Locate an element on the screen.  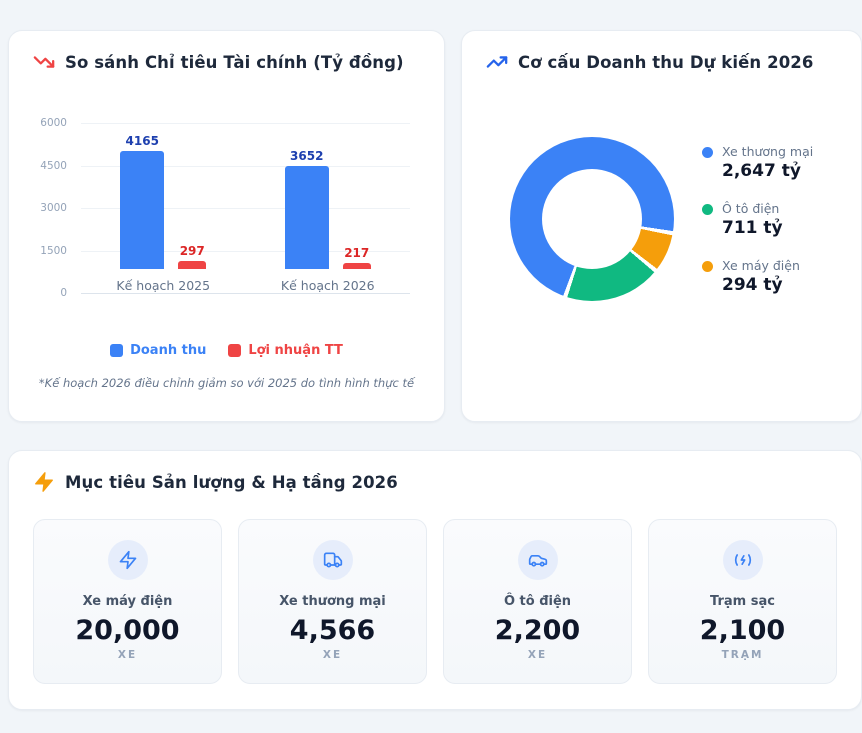
bar-chart-yaxis: 6000 4500 3000 1500 0 is located at coordinates (54, 208).